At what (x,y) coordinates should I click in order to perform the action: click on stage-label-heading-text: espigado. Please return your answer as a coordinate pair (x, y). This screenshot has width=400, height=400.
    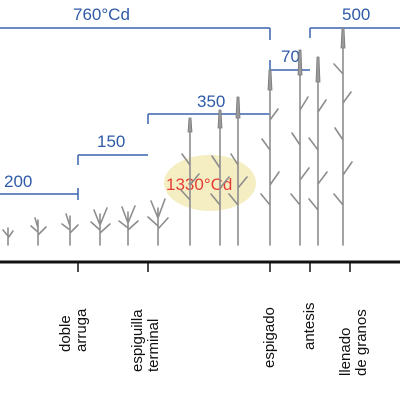
    Looking at the image, I should click on (269, 337).